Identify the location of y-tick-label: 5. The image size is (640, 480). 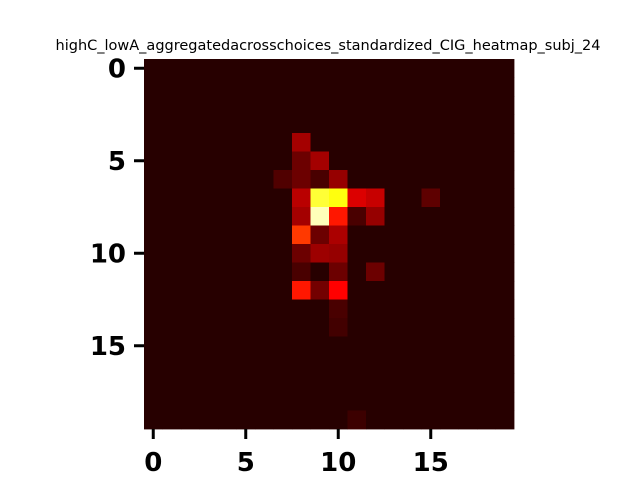
(117, 162).